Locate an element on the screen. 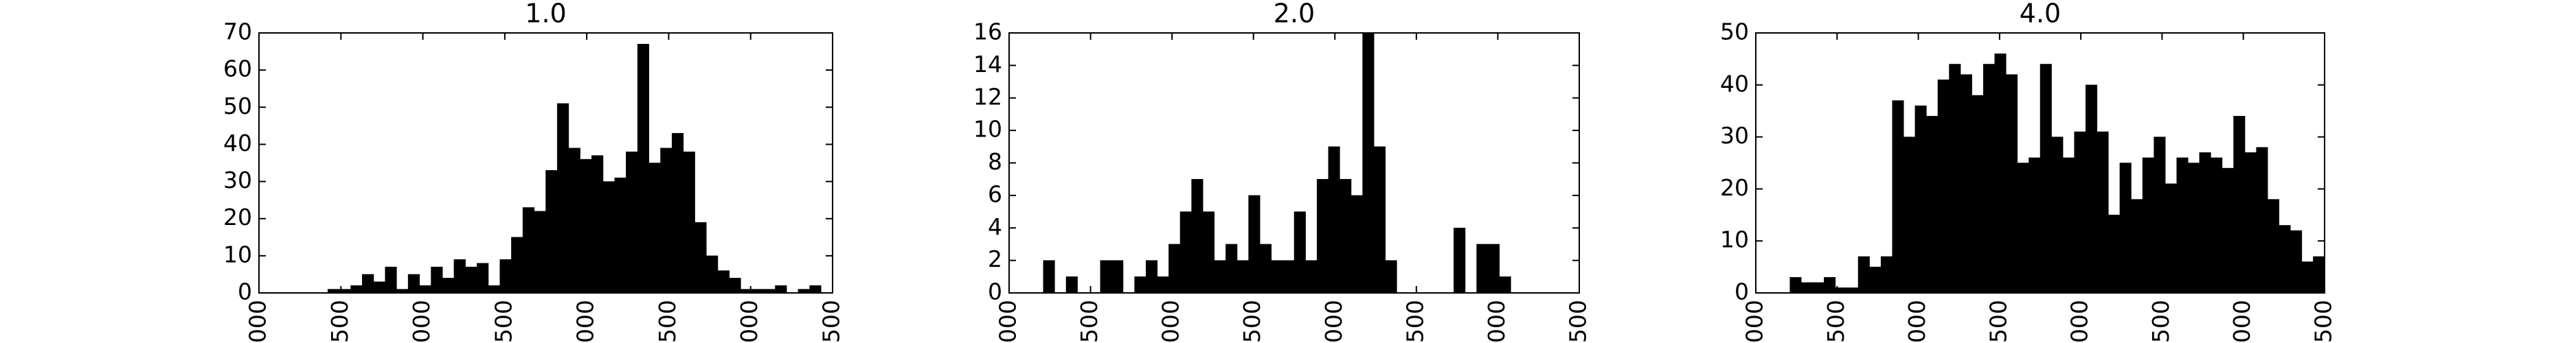  y-tick-label: 8 is located at coordinates (995, 161).